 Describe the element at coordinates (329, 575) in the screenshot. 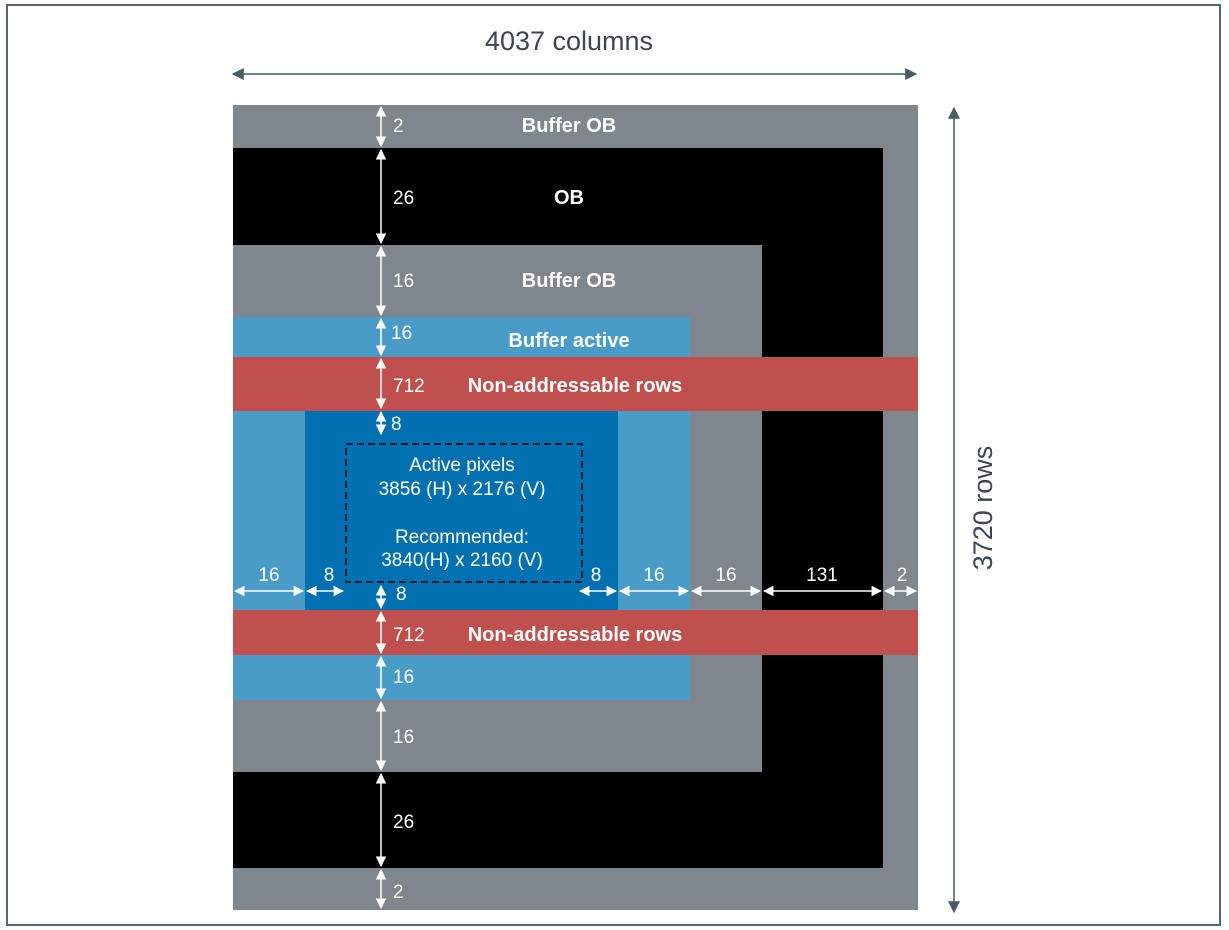

I see `dim-active-margin-left: 8` at that location.